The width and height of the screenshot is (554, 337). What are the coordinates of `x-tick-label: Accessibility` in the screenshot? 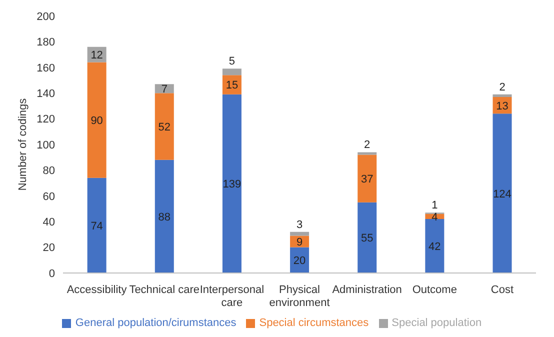 It's located at (97, 290).